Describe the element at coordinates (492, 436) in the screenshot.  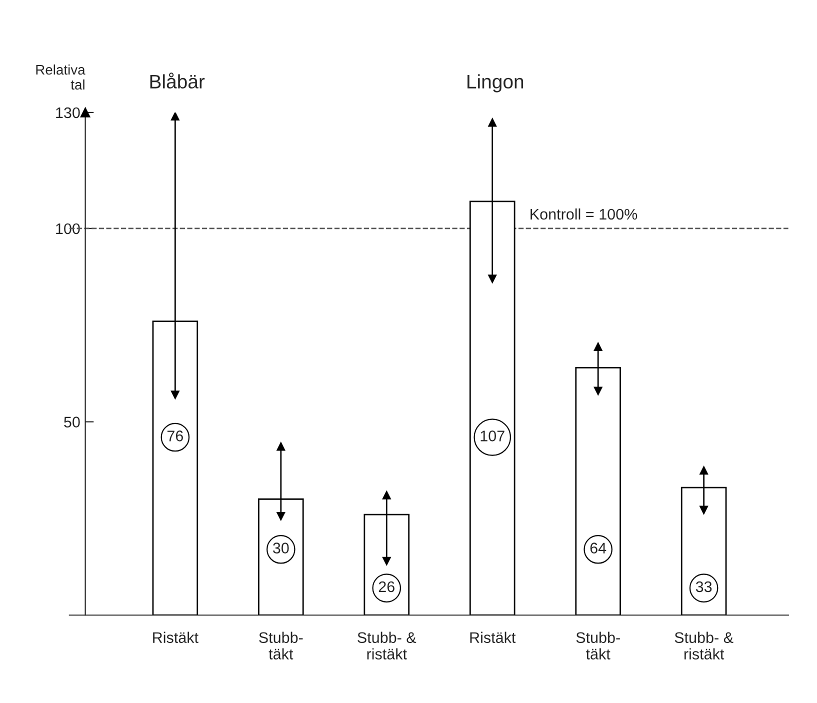
I see `data-label: 107` at that location.